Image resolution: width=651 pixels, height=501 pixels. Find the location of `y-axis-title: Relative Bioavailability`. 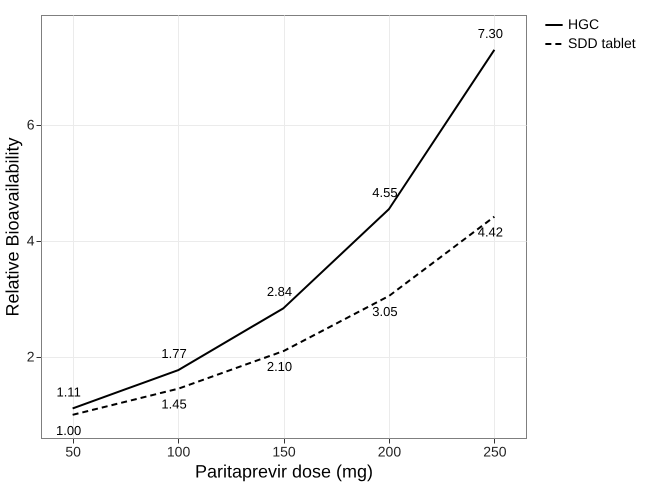

y-axis-title: Relative Bioavailability is located at coordinates (12, 227).